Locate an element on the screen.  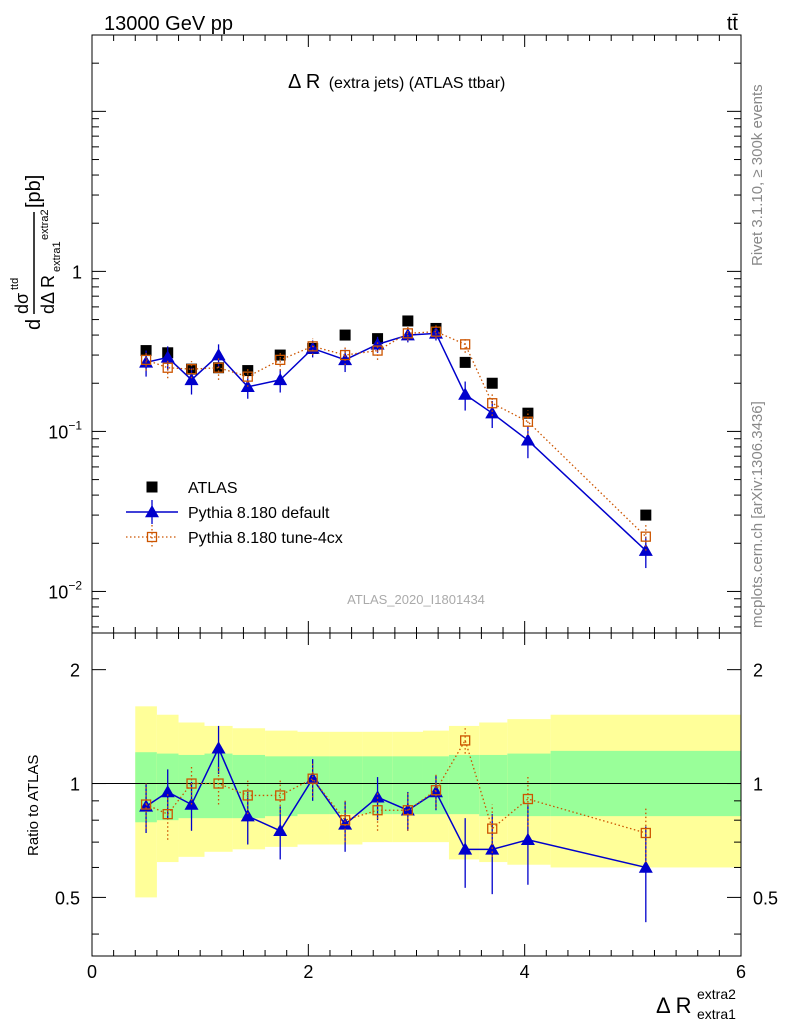
x-axis-label: Δ R extra1 extra2 is located at coordinates (696, 1004).